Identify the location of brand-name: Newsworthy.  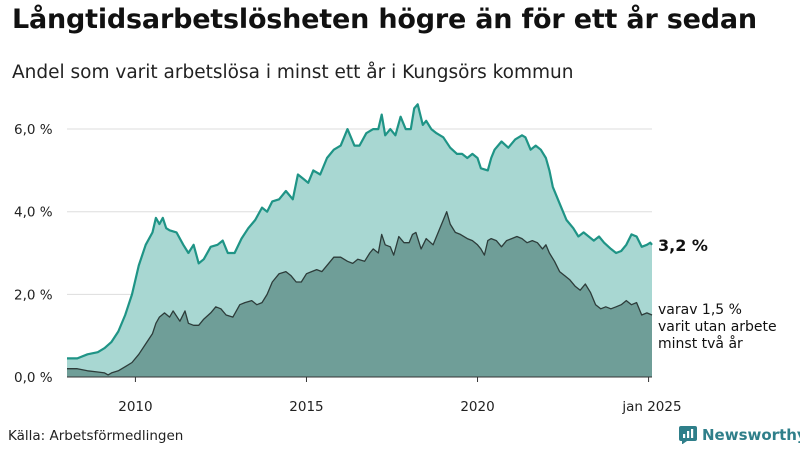
(751, 435).